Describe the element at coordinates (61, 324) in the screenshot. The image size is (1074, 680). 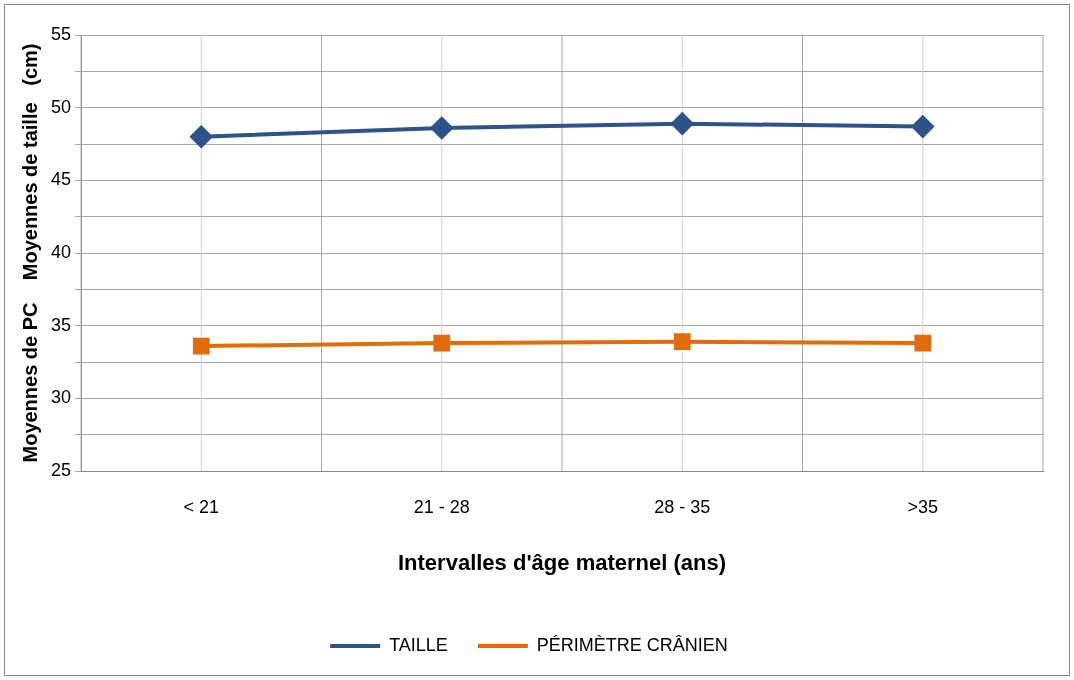
I see `y-tick-label: 35` at that location.